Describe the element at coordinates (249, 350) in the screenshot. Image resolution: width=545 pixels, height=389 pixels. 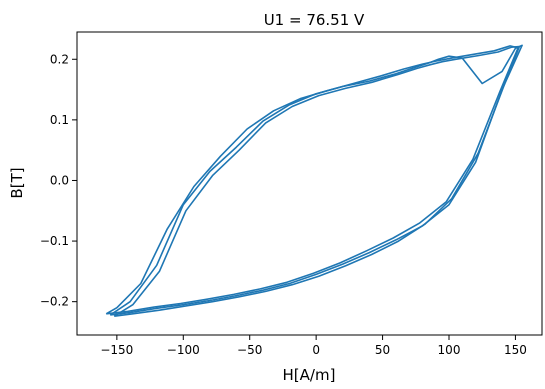
I see `x-tick-label: −50` at that location.